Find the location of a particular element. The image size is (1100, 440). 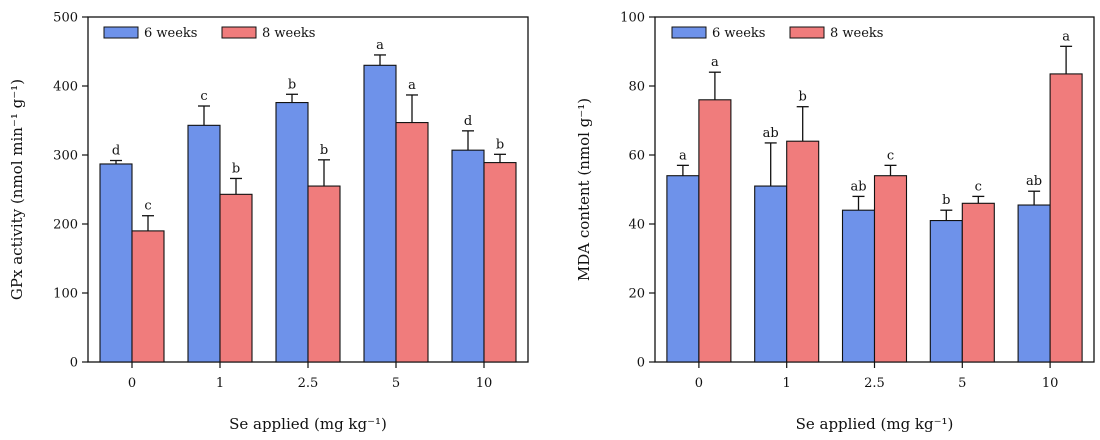

y-tick-label: 400 is located at coordinates (65, 87).